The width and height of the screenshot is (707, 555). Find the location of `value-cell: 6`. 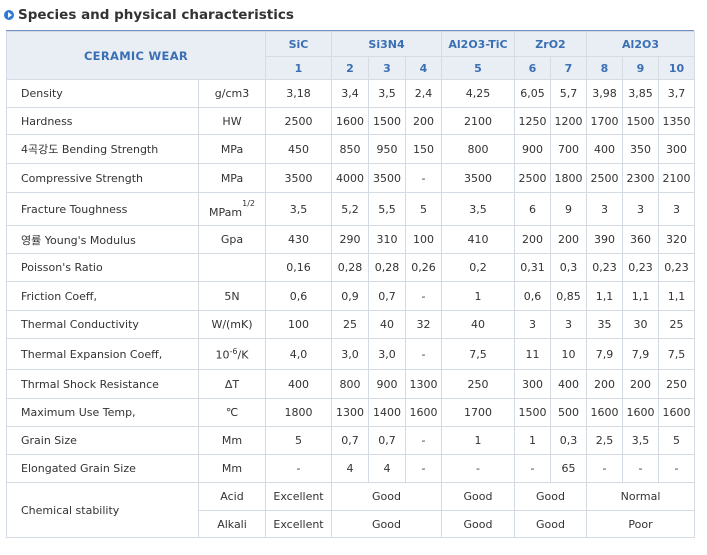

value-cell: 6 is located at coordinates (532, 209).